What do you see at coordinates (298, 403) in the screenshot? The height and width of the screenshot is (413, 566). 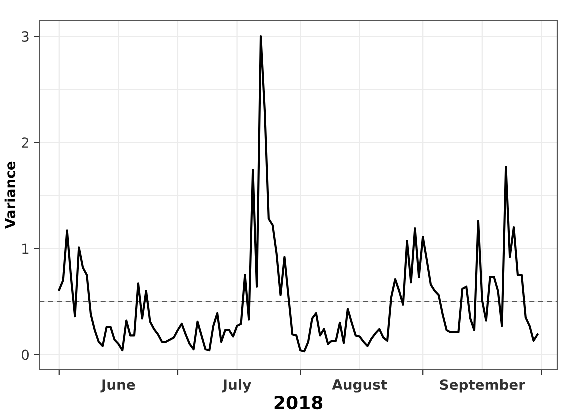 I see `x-axis-title: 2018` at bounding box center [298, 403].